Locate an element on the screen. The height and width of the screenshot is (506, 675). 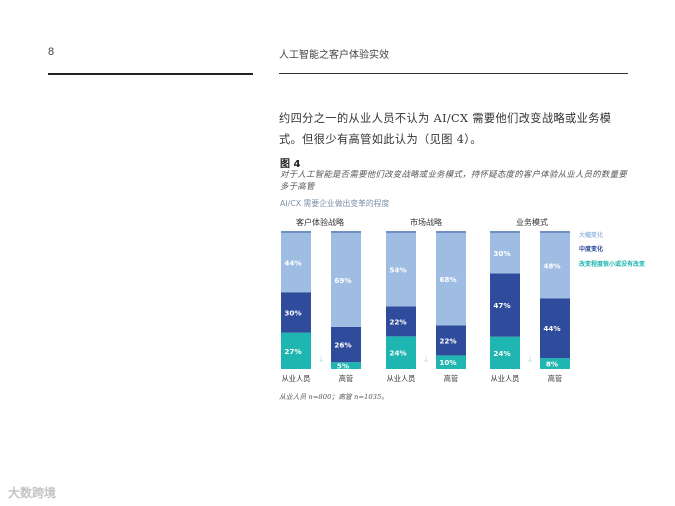
bar-market-strategy-executives-moderate-change is located at coordinates (451, 340).